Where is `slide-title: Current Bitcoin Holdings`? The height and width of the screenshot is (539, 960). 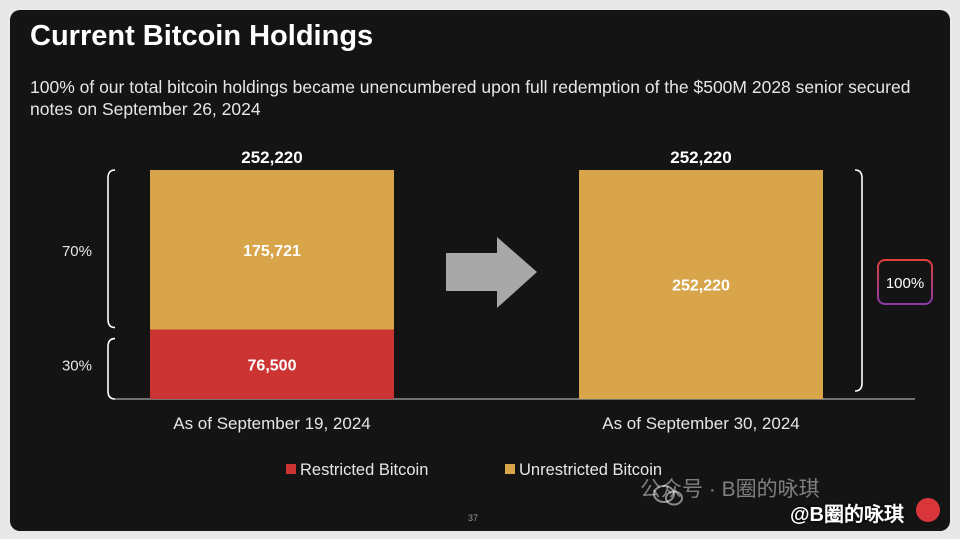 slide-title: Current Bitcoin Holdings is located at coordinates (202, 36).